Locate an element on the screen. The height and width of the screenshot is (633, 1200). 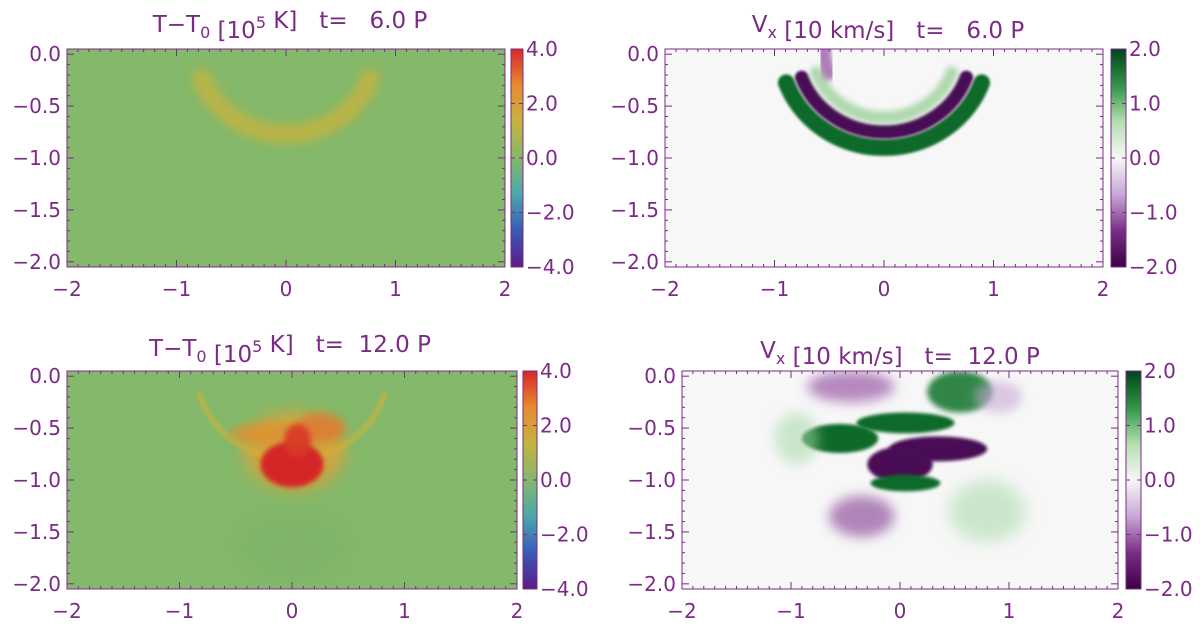
y-axis: 0.0 −0.5 −1.0 −1.5 −2.0 is located at coordinates (872, 480).